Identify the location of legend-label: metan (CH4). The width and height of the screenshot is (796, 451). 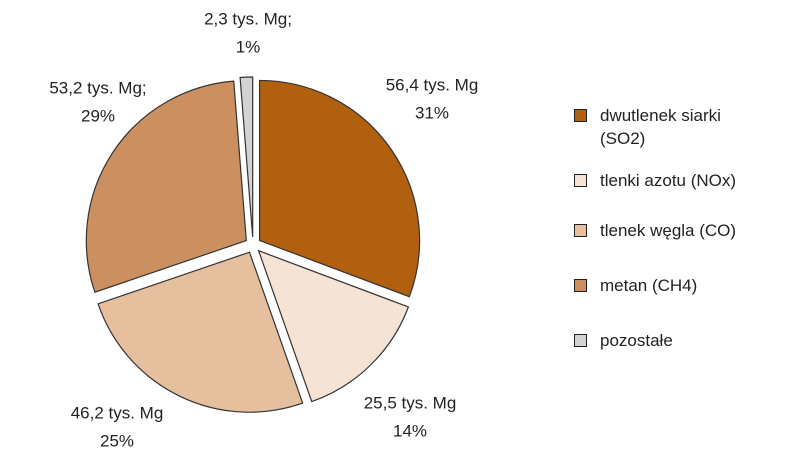
(649, 285).